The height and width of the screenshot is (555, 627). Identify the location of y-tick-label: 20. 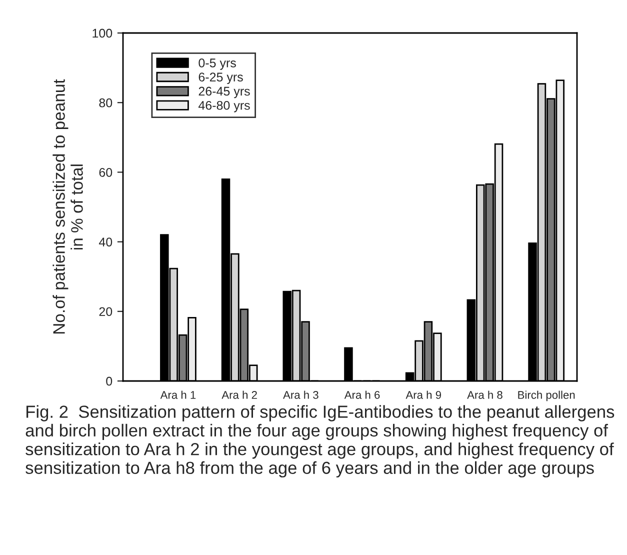
(105, 311).